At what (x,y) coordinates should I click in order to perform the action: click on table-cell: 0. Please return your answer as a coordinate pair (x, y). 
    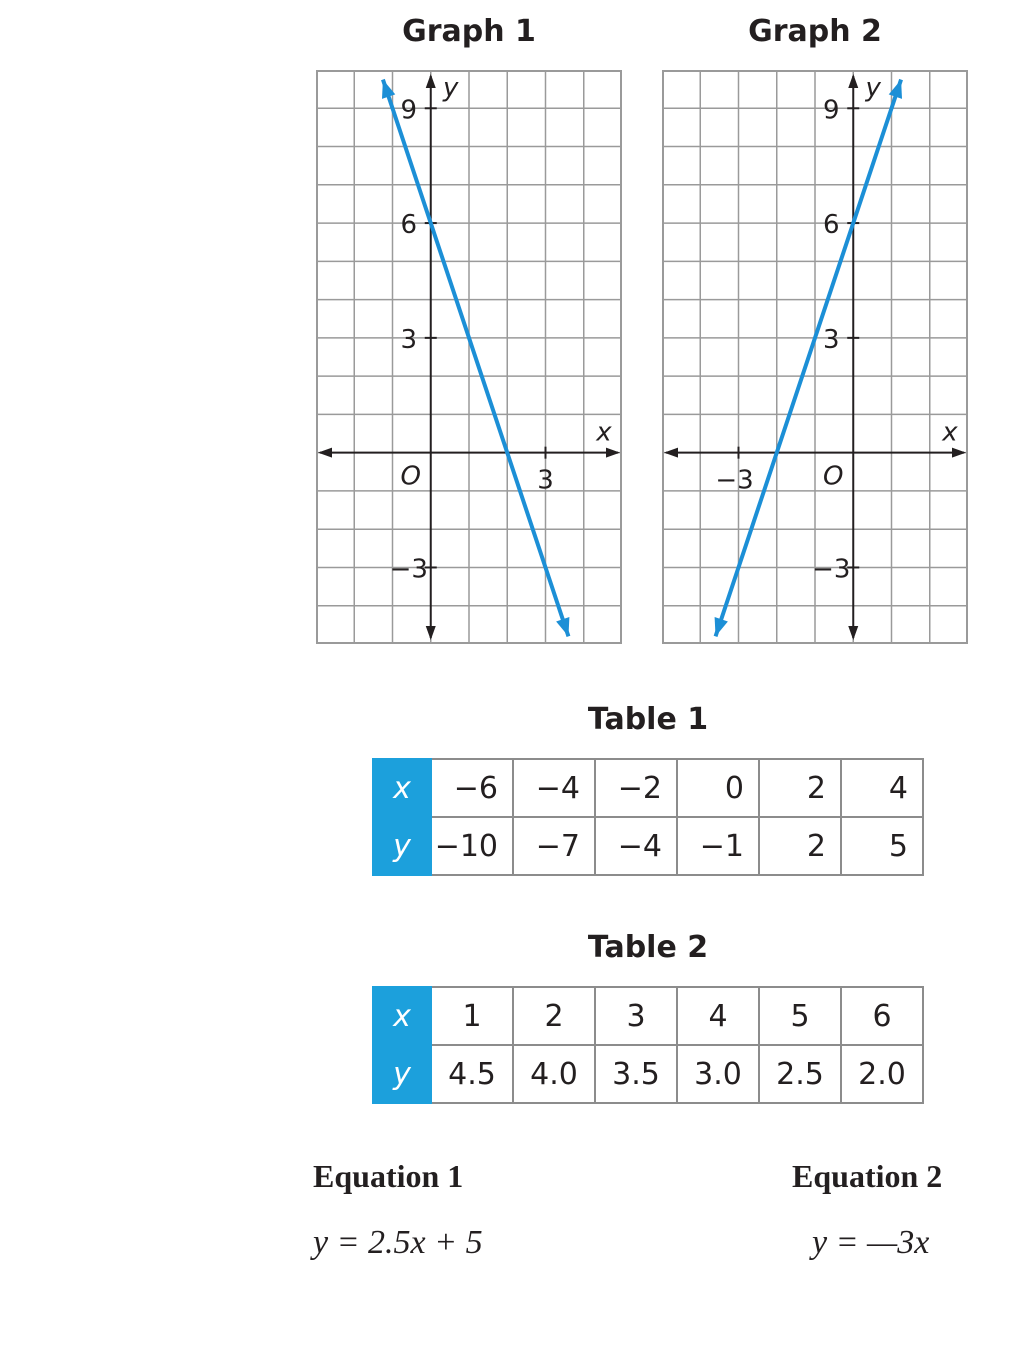
    Looking at the image, I should click on (718, 788).